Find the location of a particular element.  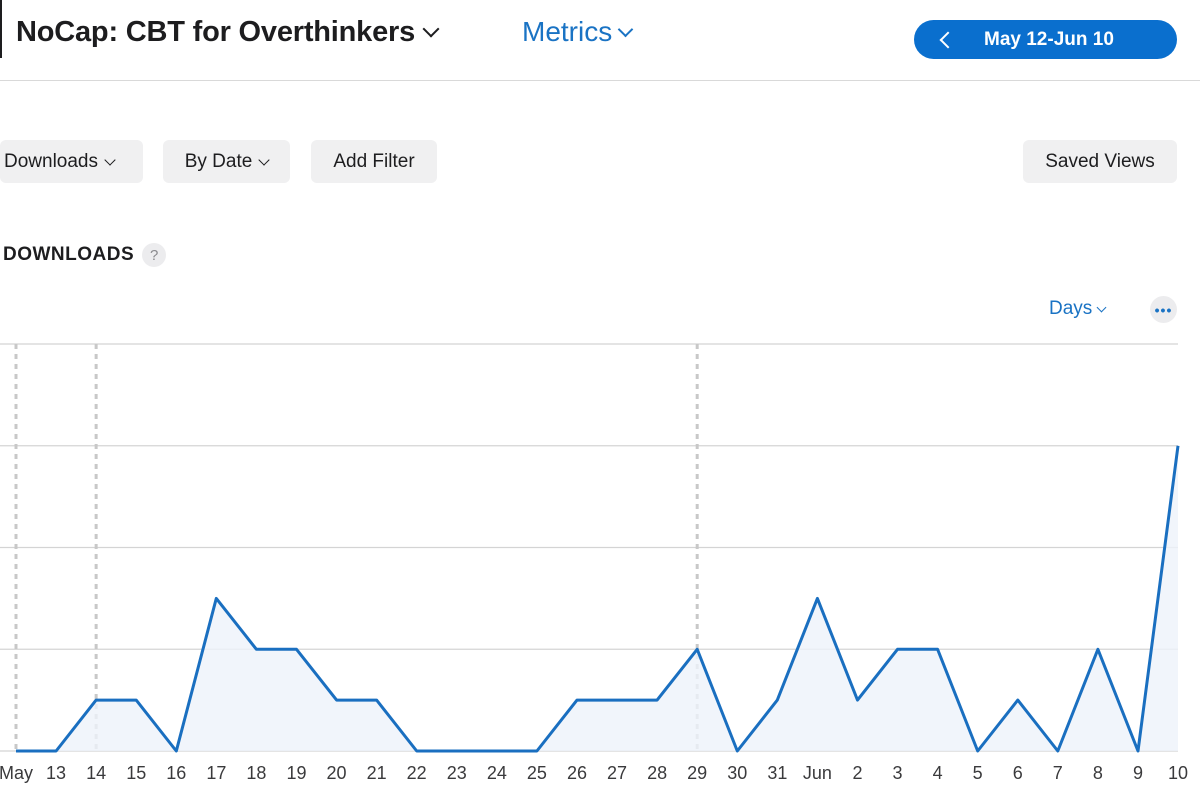

downloads-filter-label: Downloads is located at coordinates (51, 161).